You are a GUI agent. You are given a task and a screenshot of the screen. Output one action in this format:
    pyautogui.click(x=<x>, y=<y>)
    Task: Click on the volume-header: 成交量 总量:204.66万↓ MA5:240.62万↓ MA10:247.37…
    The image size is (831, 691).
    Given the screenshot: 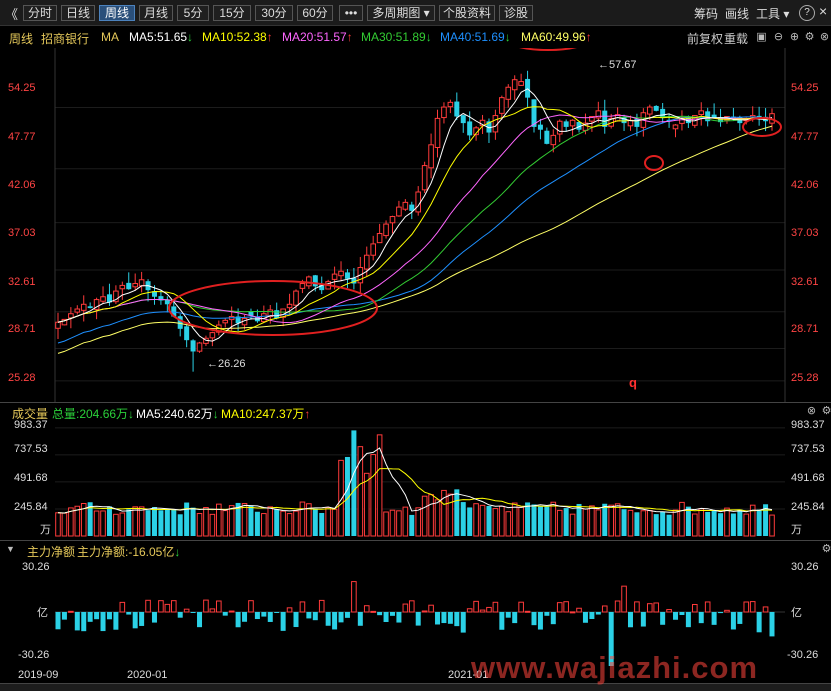 What is the action you would take?
    pyautogui.click(x=415, y=411)
    